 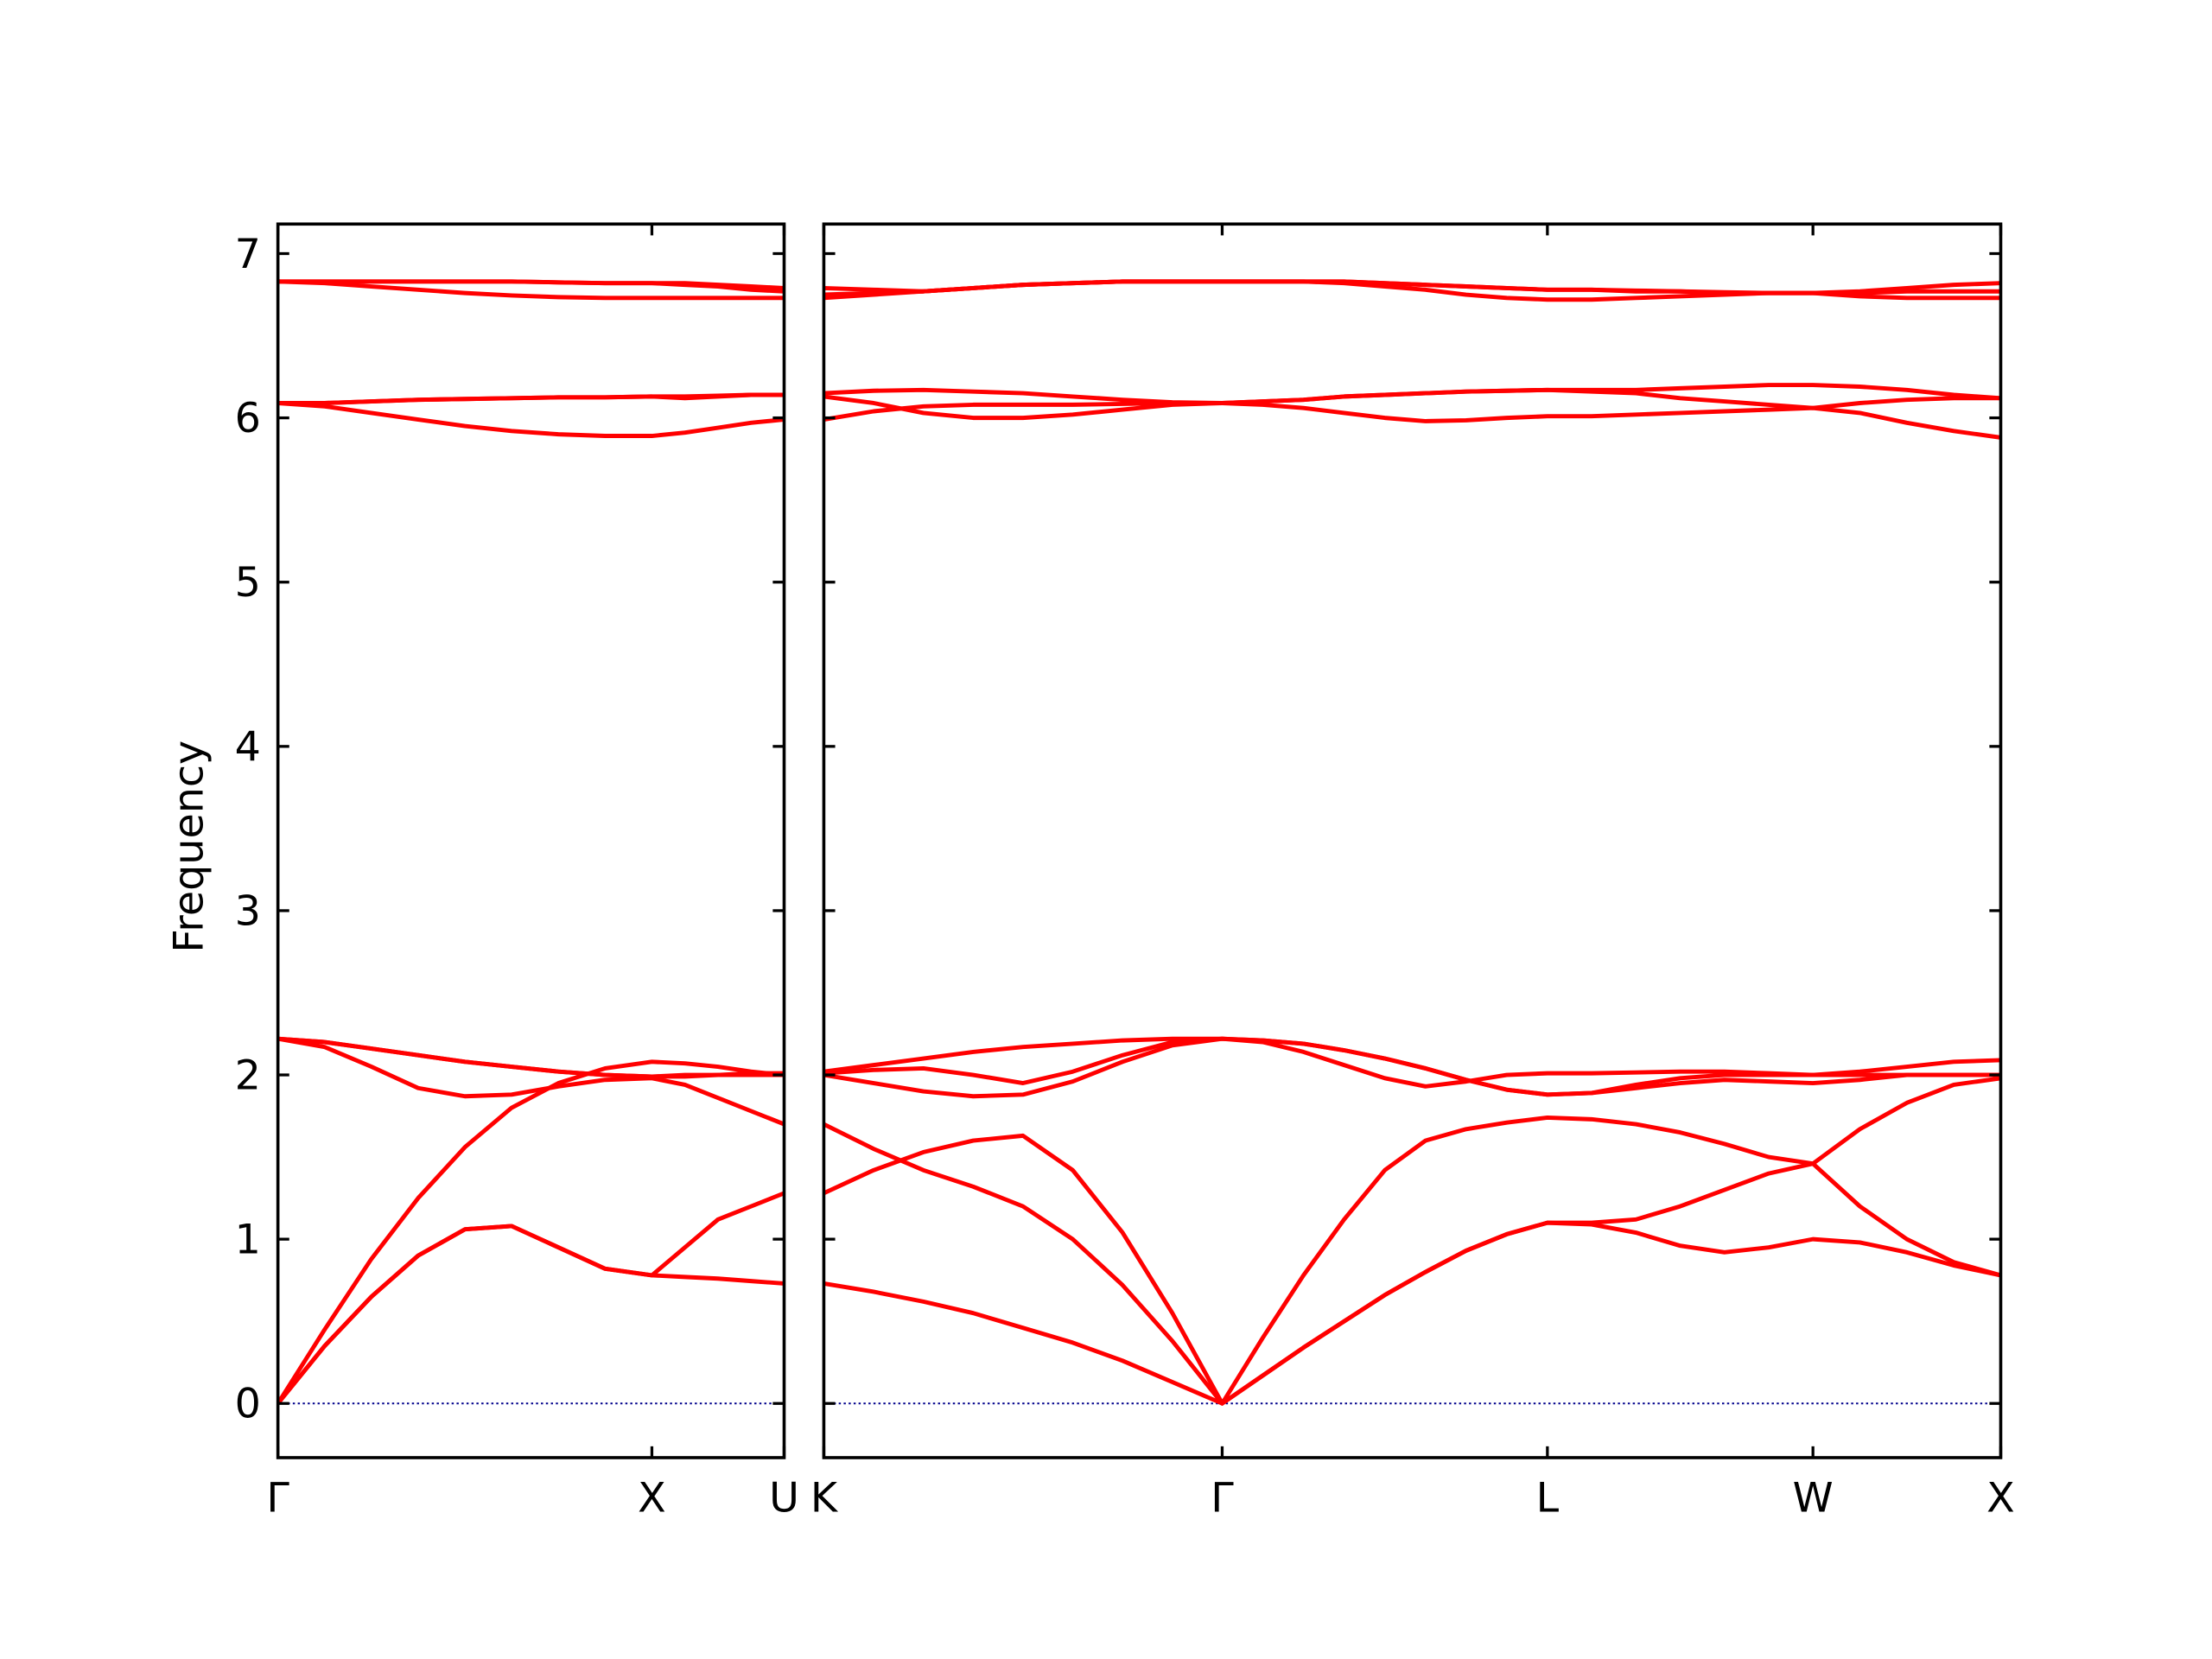 I want to click on y-tick-label: 2, so click(x=248, y=1075).